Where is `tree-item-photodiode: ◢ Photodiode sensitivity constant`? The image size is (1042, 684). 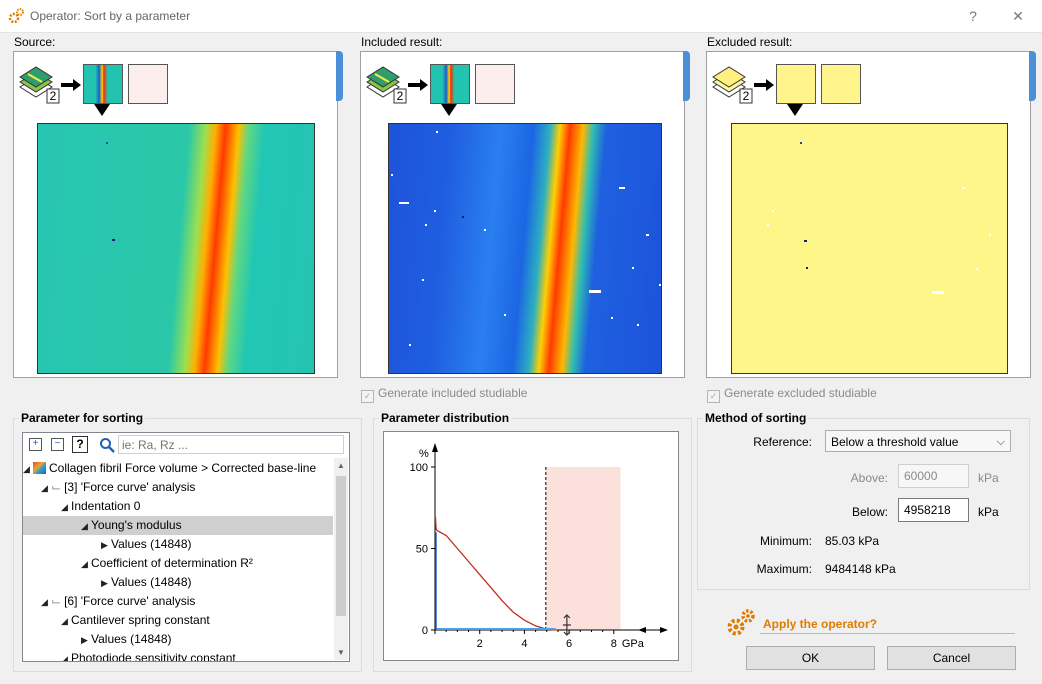
tree-item-photodiode: ◢ Photodiode sensitivity constant is located at coordinates (148, 655).